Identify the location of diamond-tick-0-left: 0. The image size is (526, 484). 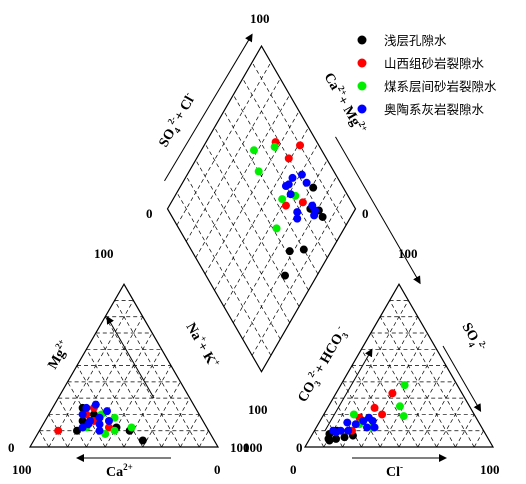
(149, 213).